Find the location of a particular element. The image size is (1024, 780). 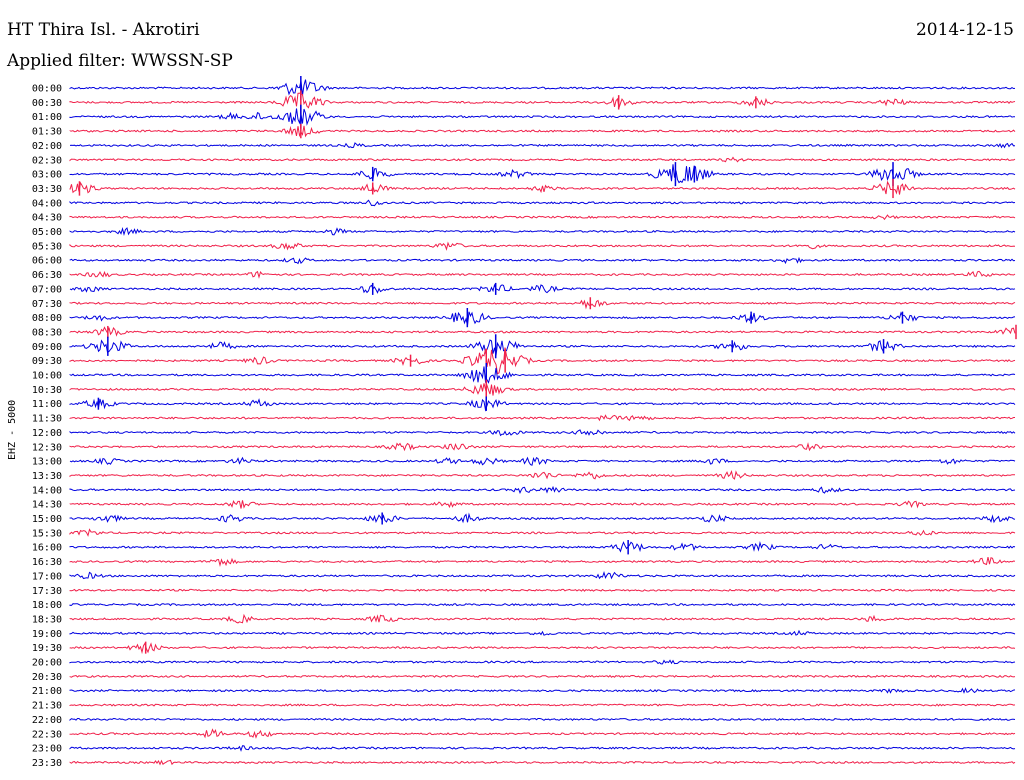

time-label: 00:30 is located at coordinates (47, 103).